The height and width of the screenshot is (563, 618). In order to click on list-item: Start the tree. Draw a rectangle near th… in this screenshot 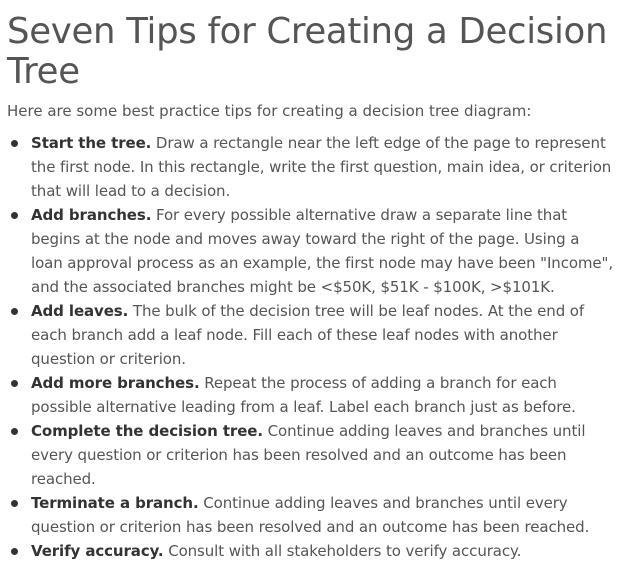, I will do `click(311, 167)`.